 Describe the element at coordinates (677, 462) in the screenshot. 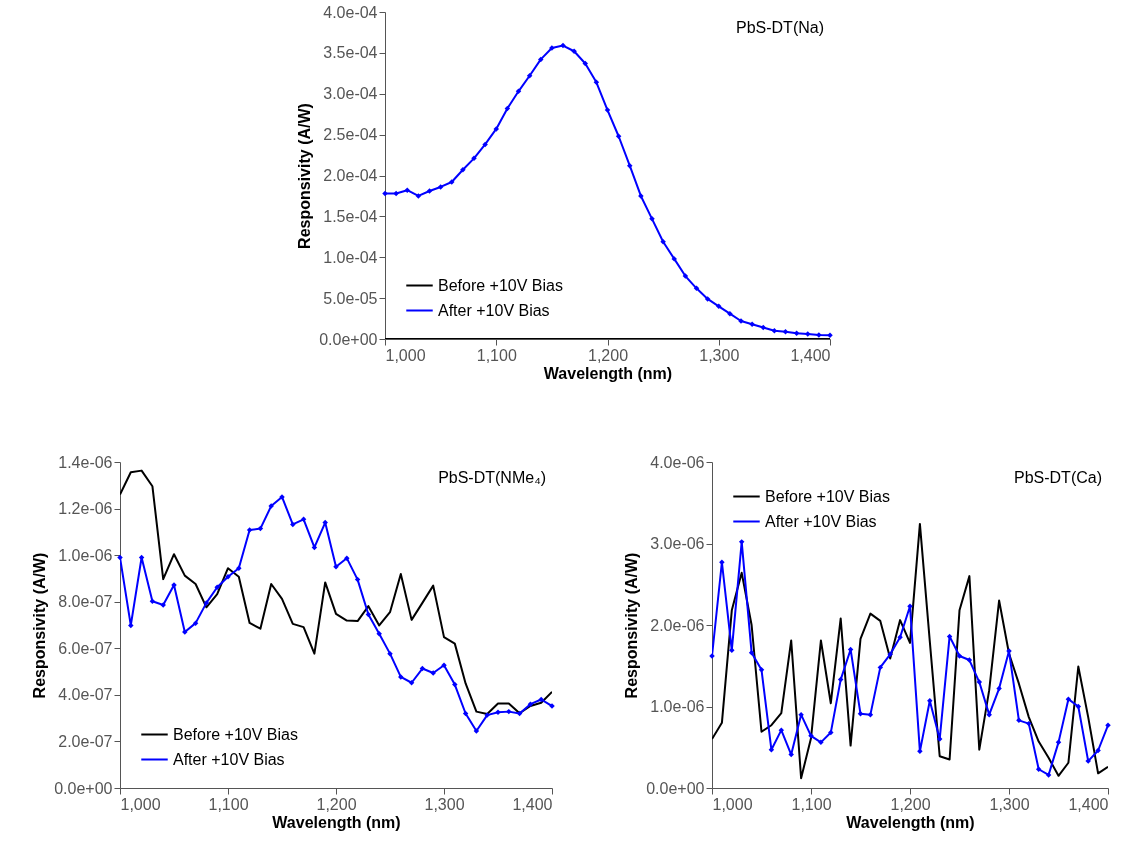

I see `y-tick-label: 4.0e-06` at that location.